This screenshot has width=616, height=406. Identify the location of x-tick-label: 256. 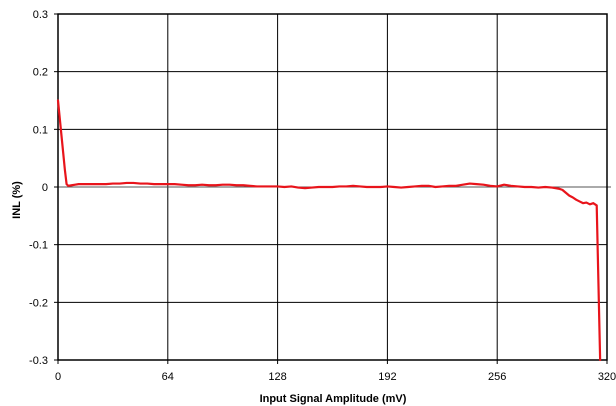
(497, 377).